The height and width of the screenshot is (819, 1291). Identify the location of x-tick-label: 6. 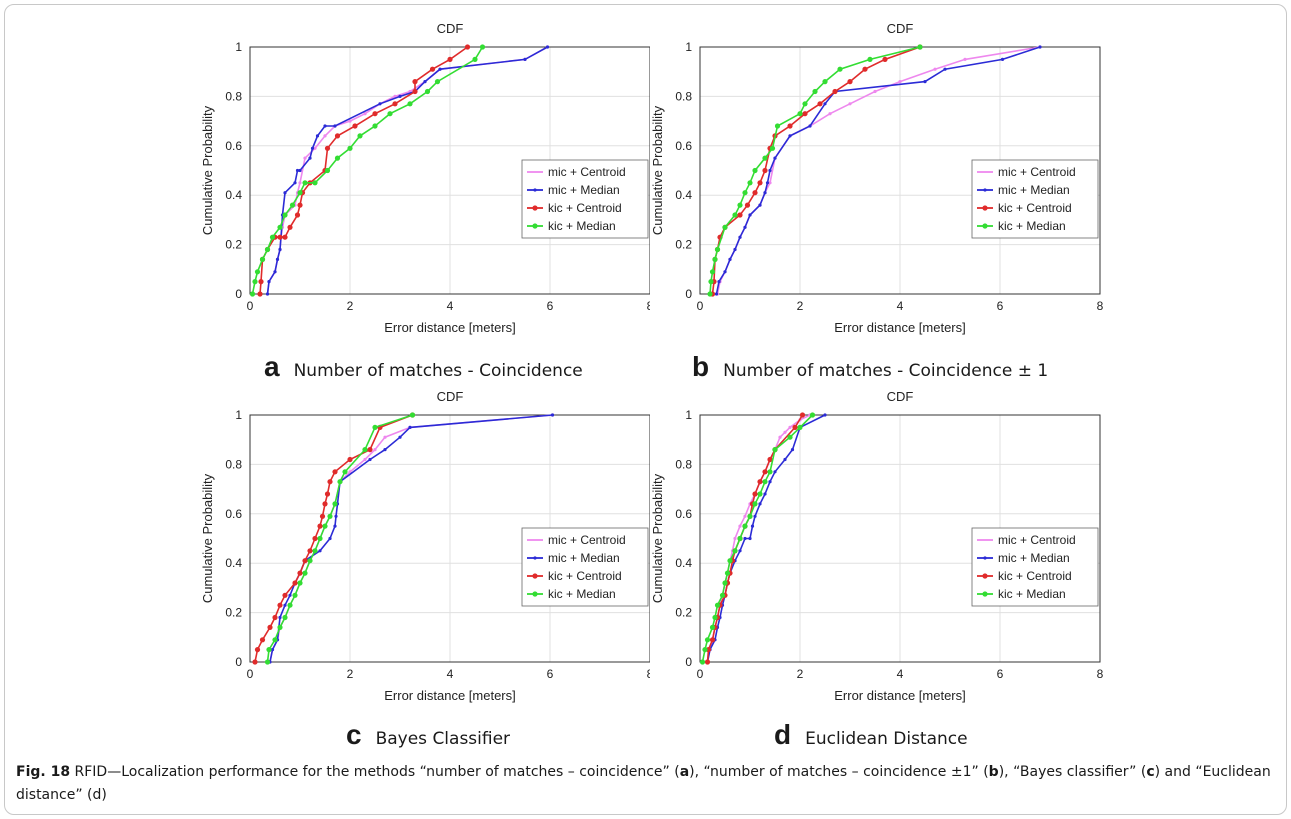
(550, 306).